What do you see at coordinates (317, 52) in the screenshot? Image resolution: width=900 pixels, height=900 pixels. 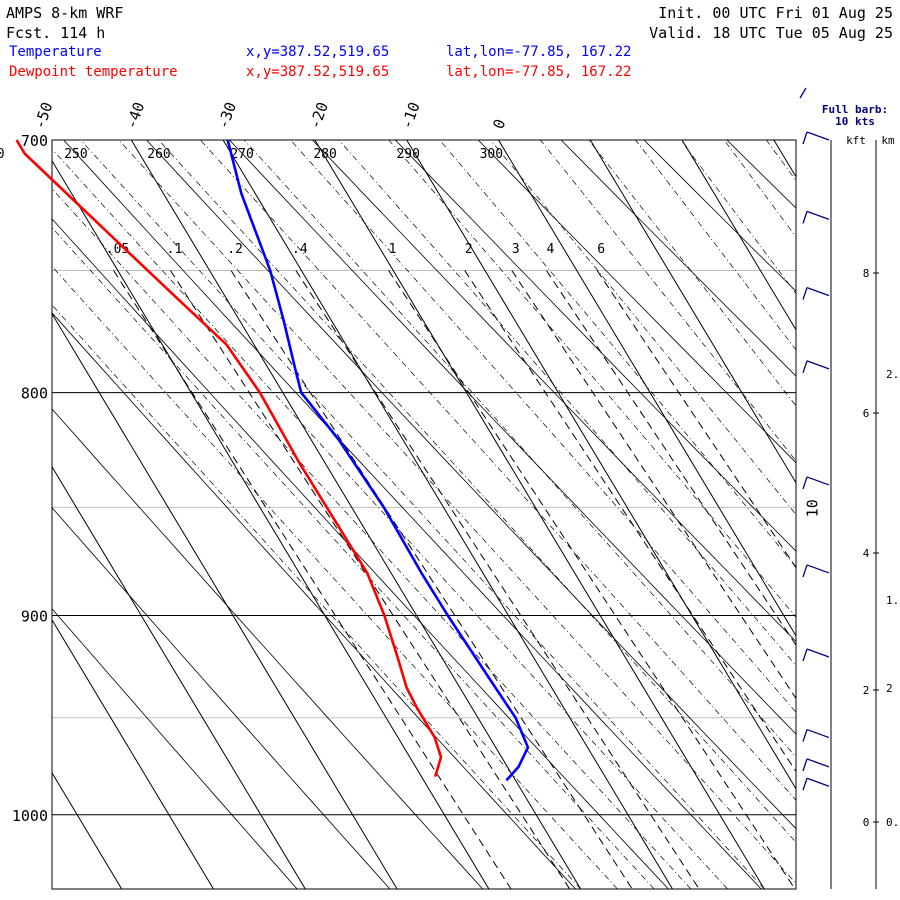 I see `temperature-xy: x,y=387.52,519.65` at bounding box center [317, 52].